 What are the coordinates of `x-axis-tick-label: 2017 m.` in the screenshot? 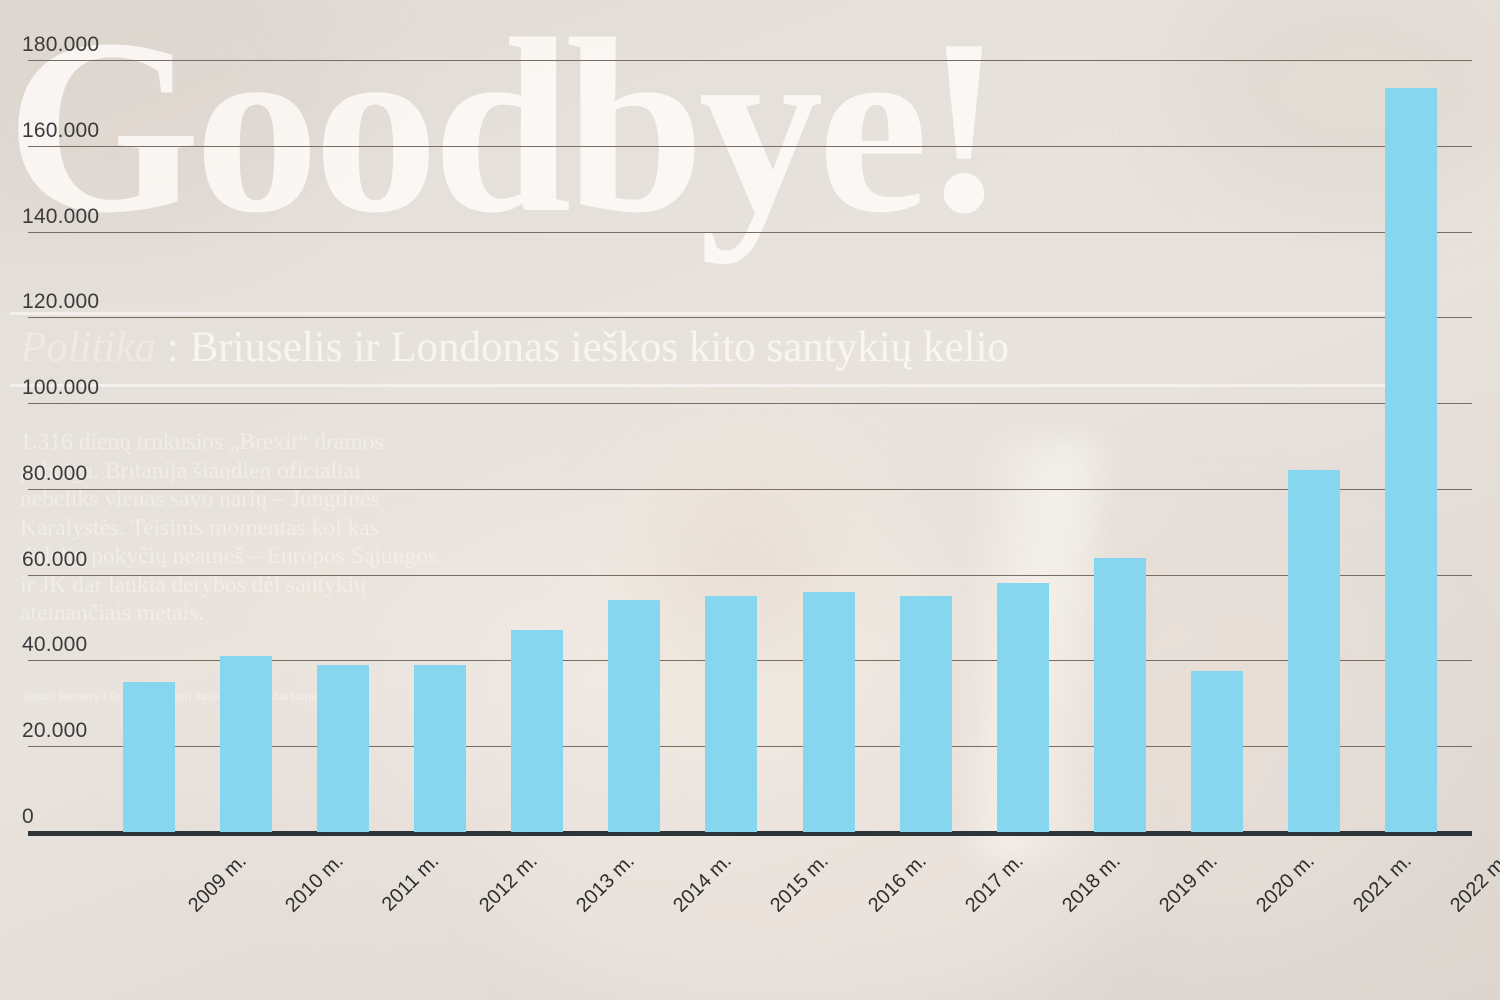 It's located at (994, 883).